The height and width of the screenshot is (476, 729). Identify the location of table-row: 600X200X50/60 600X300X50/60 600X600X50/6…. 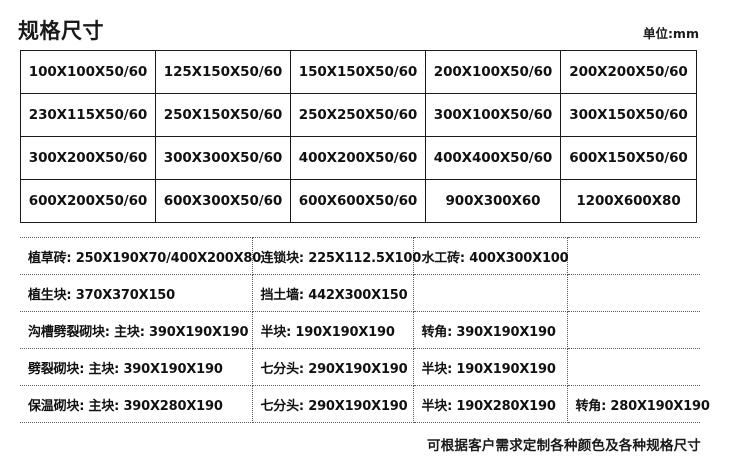
(358, 201).